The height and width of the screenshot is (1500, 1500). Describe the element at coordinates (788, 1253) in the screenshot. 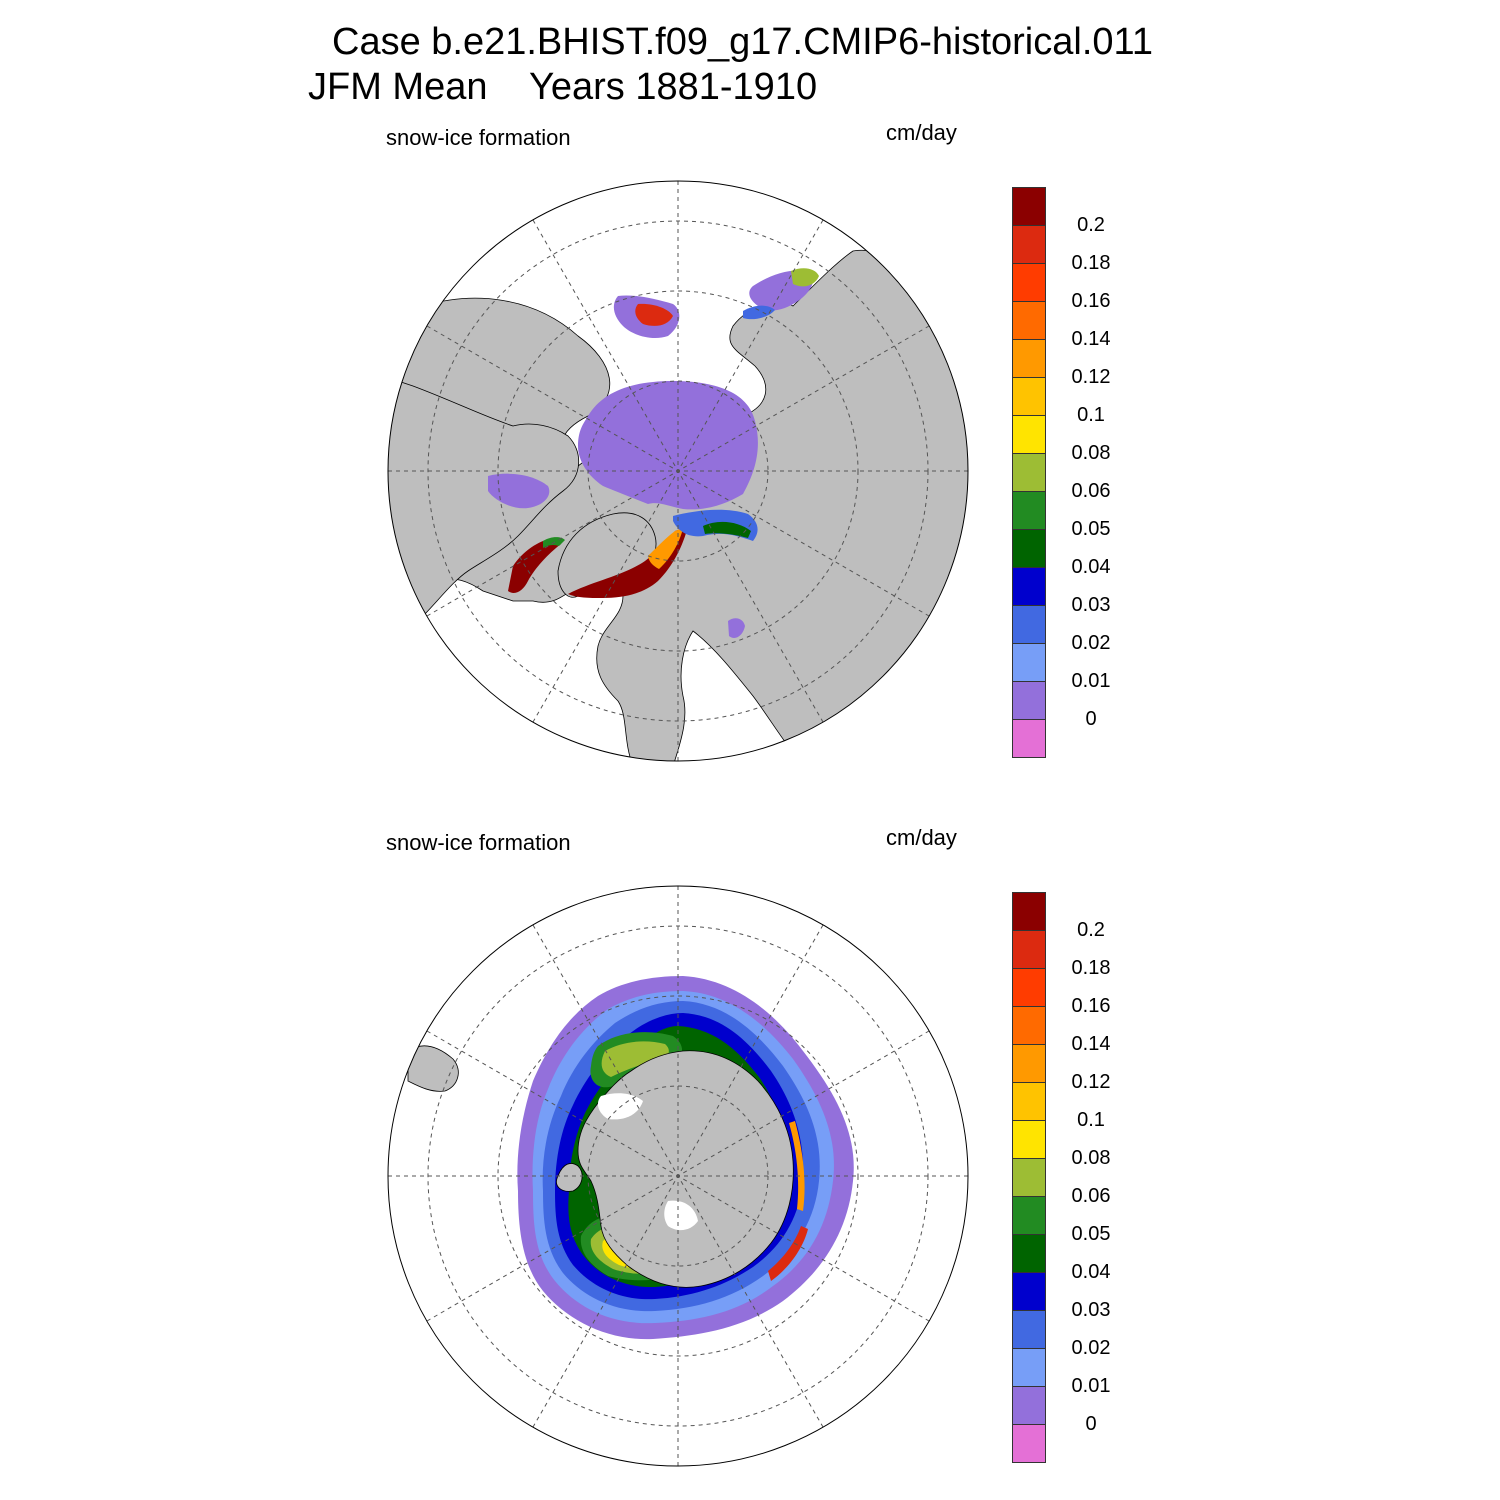

I see `south-east-coastal-red` at that location.